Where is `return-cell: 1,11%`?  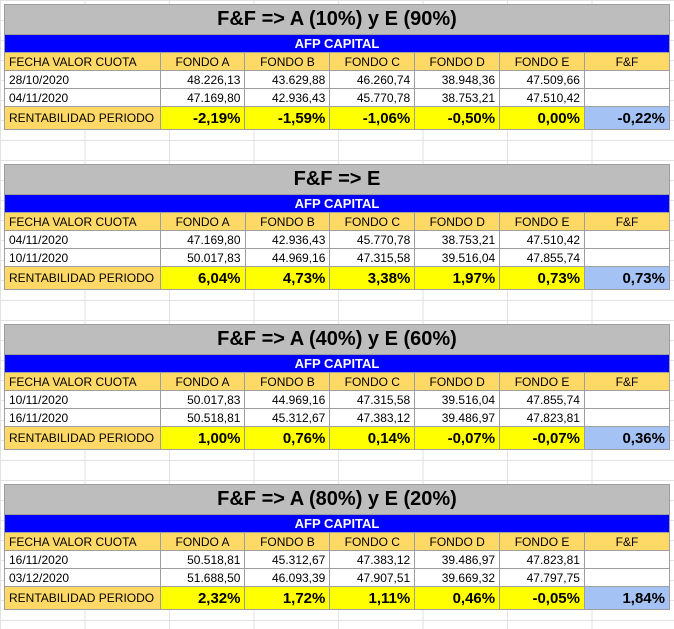
return-cell: 1,11% is located at coordinates (372, 598).